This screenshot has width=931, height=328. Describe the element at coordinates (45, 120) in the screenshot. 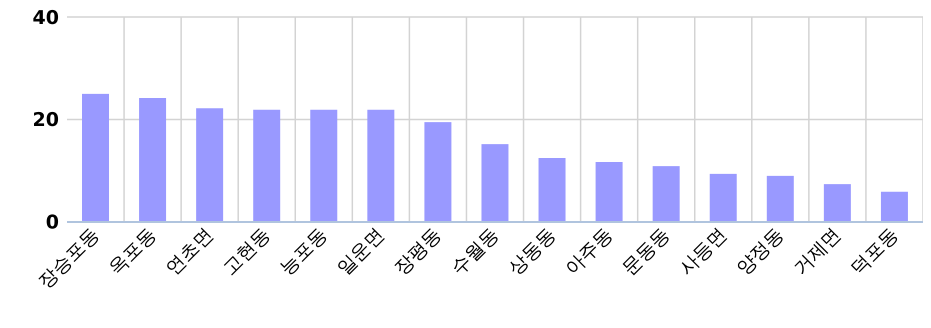

I see `y-tick-label: 20` at that location.